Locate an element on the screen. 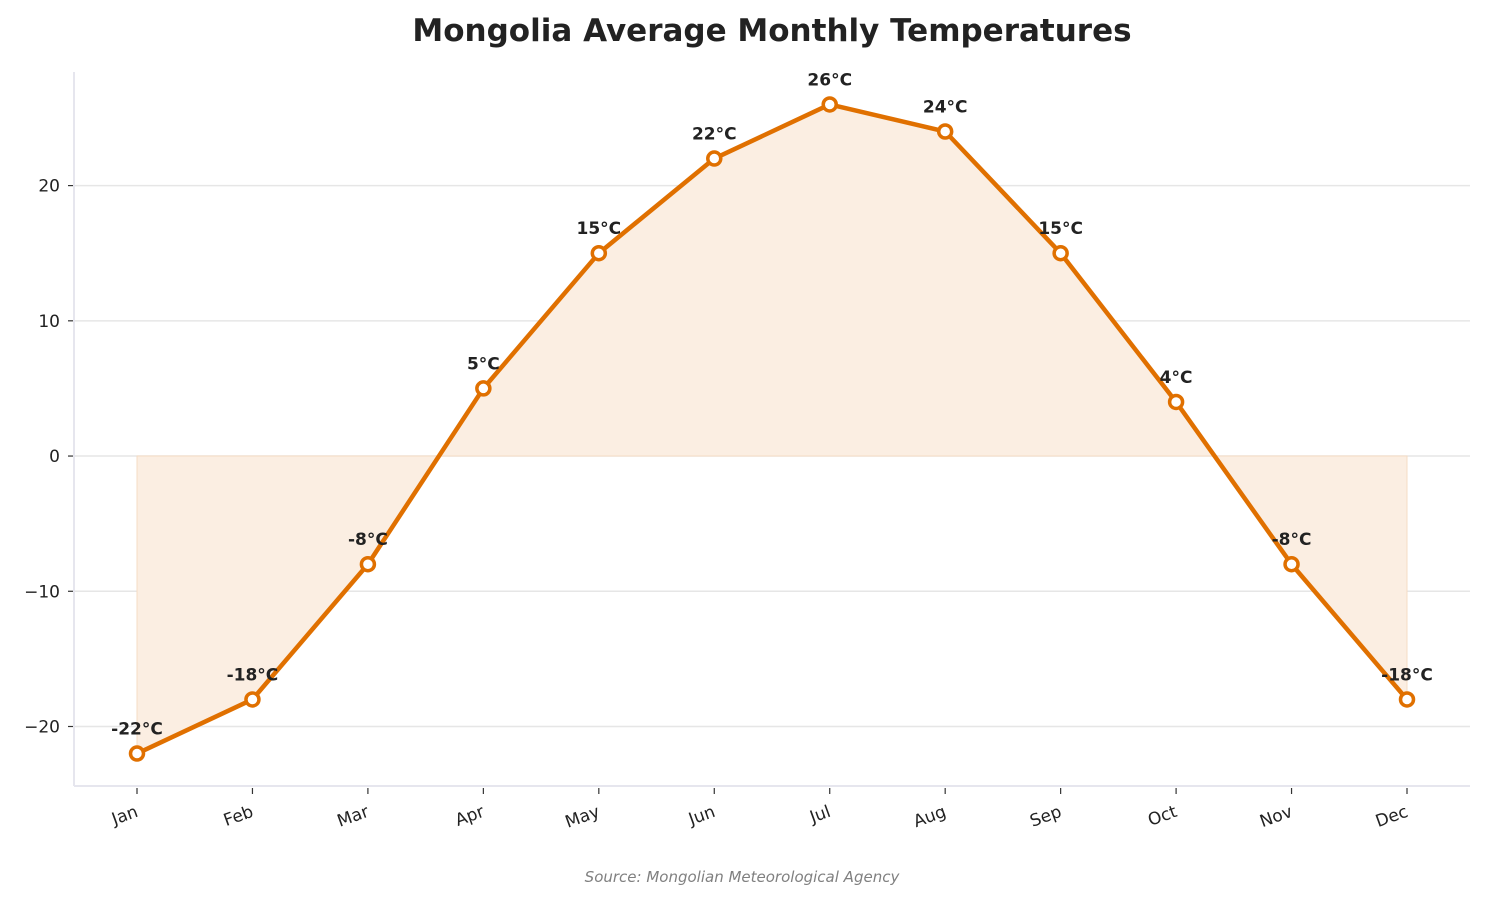 The height and width of the screenshot is (900, 1485). x-tick-label: Jul is located at coordinates (819, 815).